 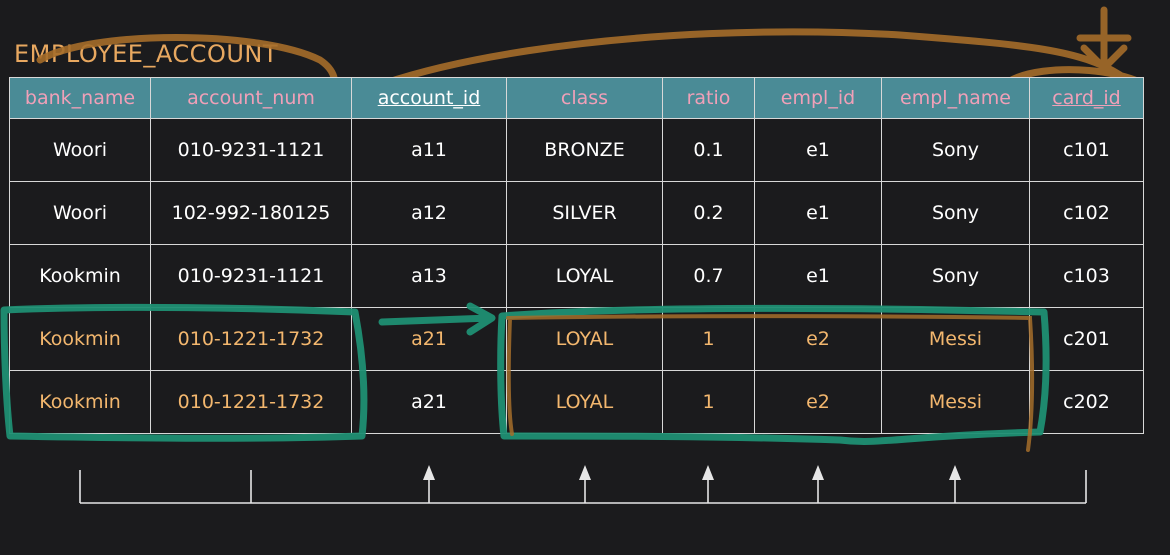 I want to click on cell-account-id: a11, so click(x=429, y=150).